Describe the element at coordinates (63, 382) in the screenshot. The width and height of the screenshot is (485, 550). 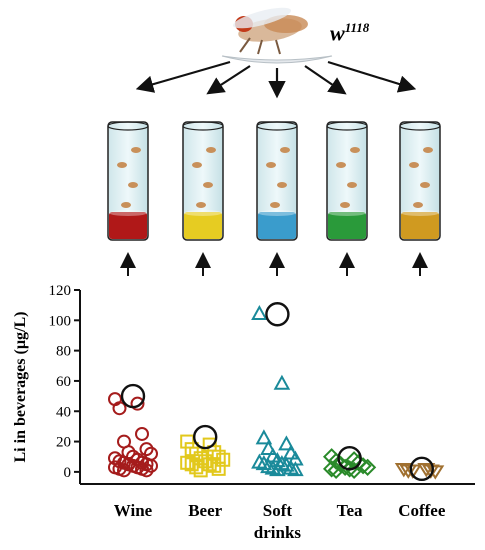
I see `y-tick-label: 60` at that location.